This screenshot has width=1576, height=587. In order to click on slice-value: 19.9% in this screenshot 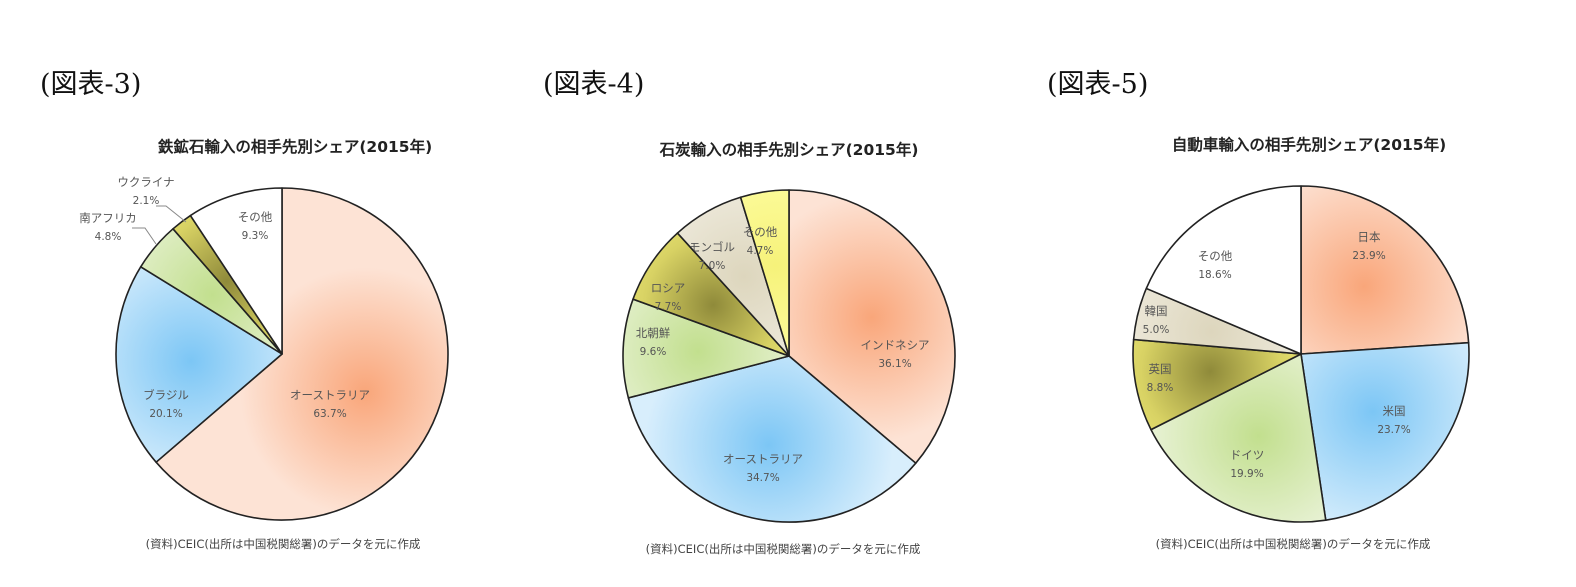, I will do `click(1246, 474)`.